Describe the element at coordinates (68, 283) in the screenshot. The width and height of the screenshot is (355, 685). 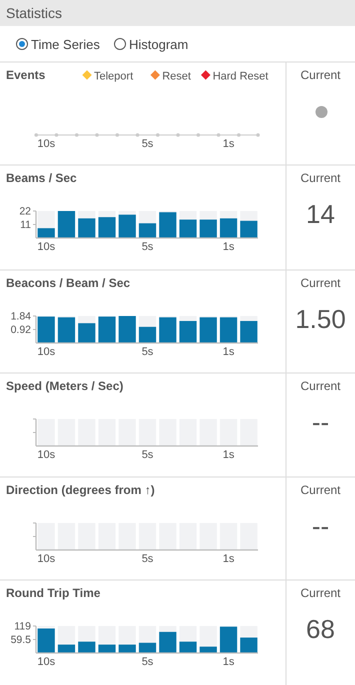
I see `chart-title: Beacons / Beam / Sec` at that location.